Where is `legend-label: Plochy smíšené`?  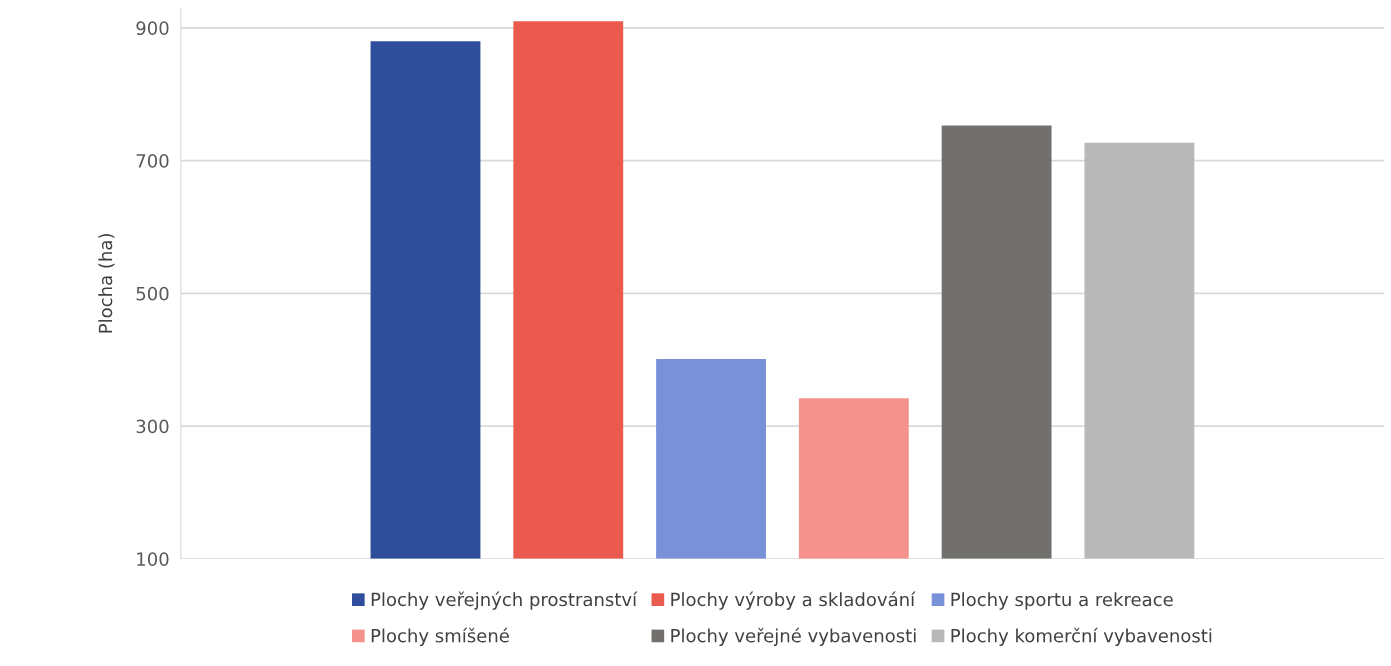
legend-label: Plochy smíšené is located at coordinates (440, 636).